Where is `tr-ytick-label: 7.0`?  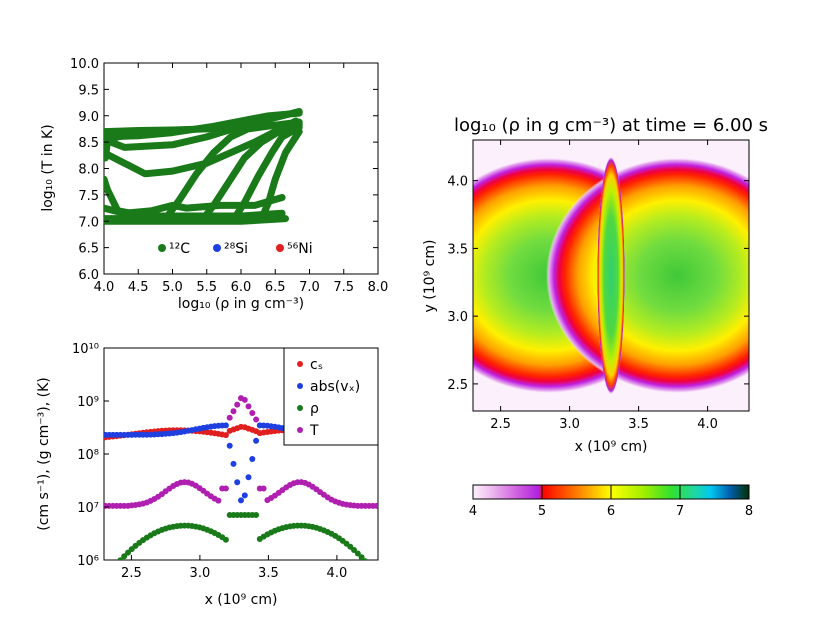 tr-ytick-label: 7.0 is located at coordinates (88, 222).